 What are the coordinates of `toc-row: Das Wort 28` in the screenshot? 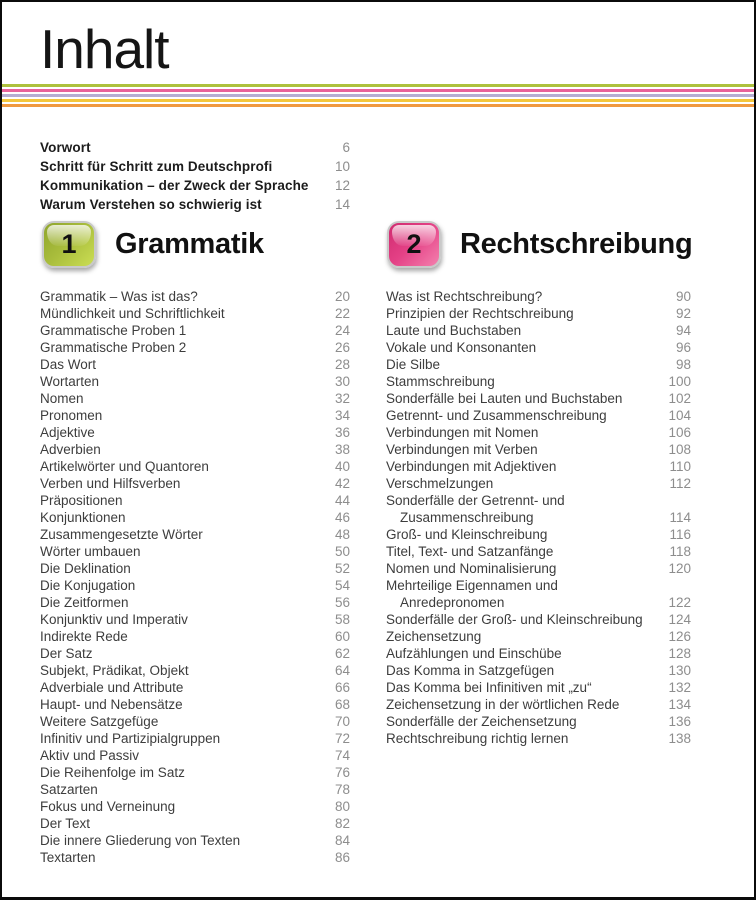 It's located at (195, 364).